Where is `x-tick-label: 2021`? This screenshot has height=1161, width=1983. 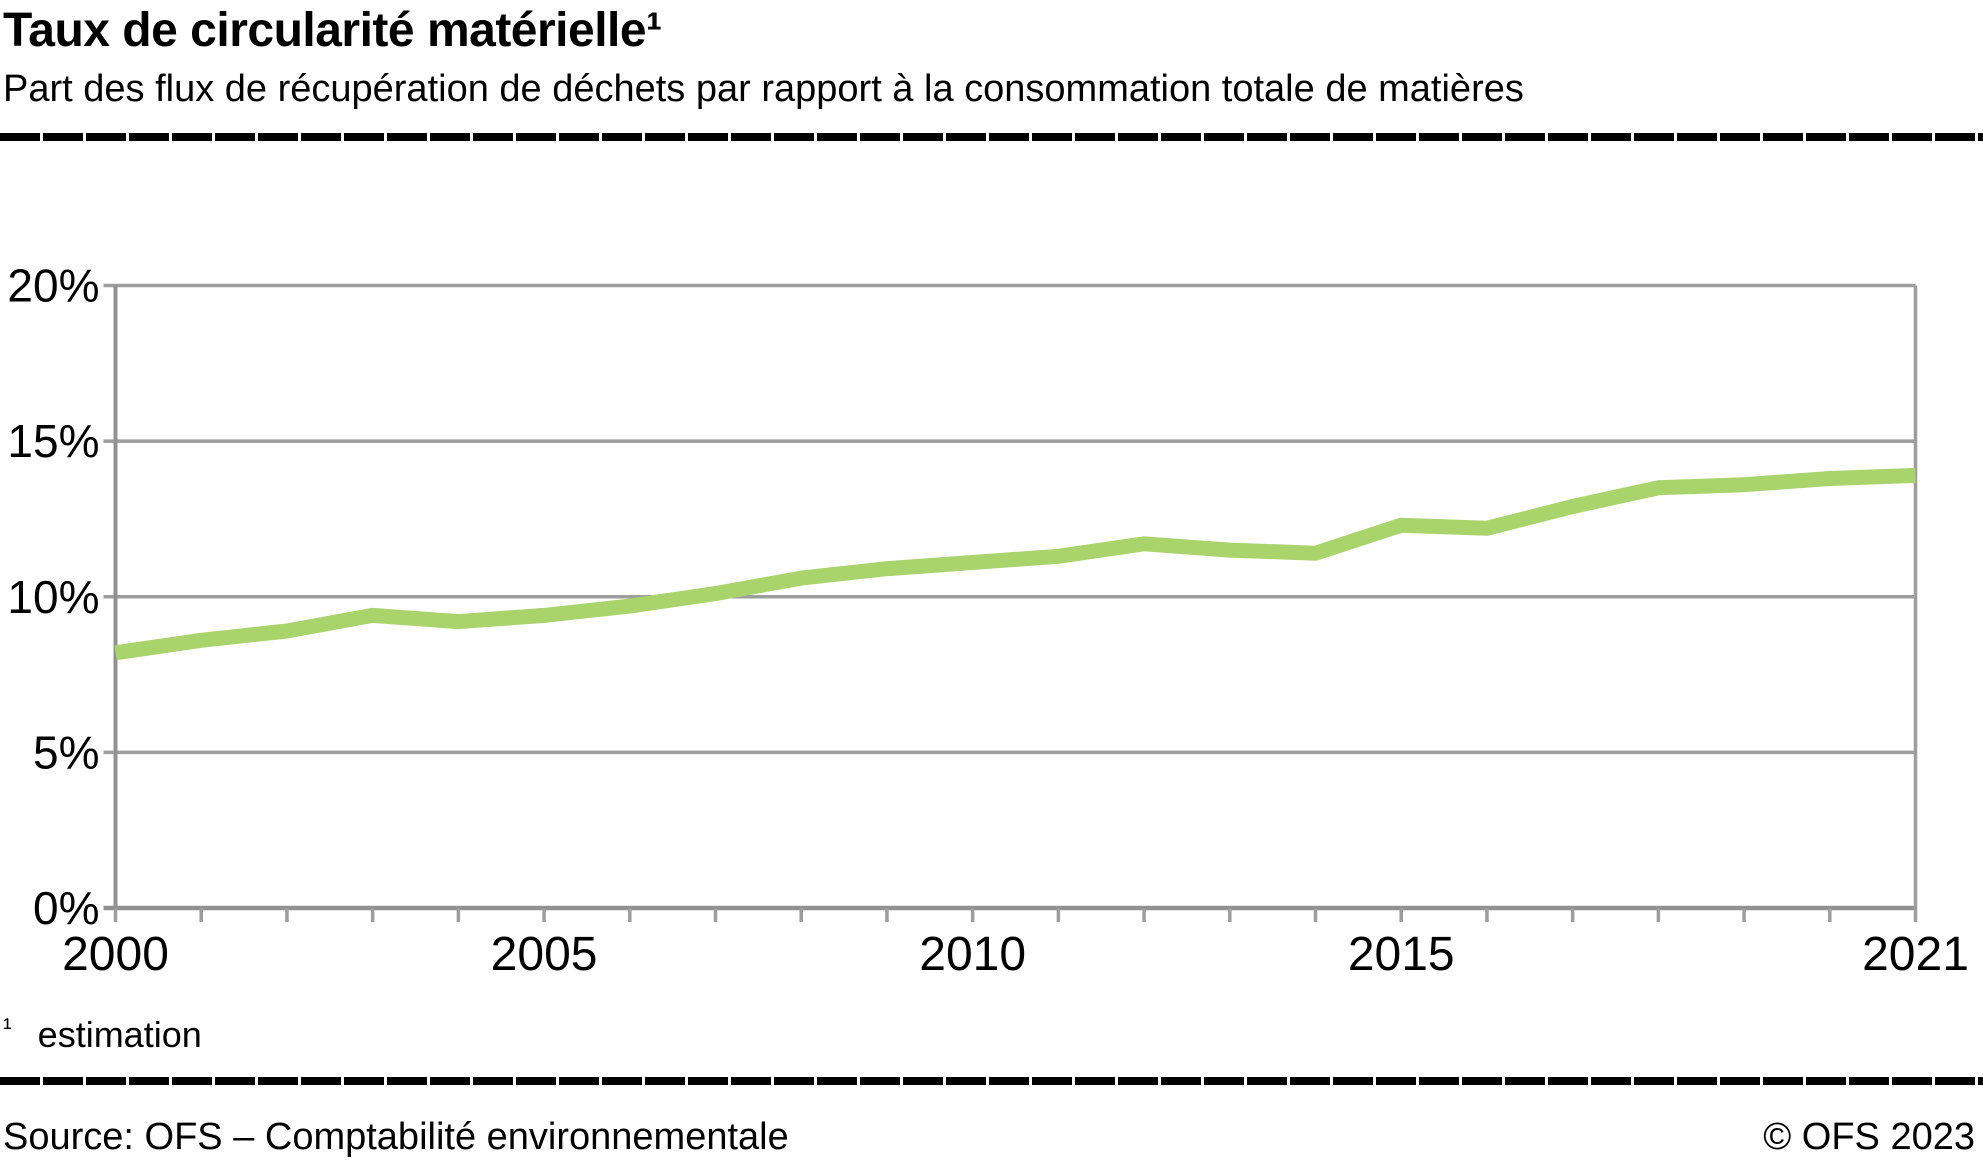
x-tick-label: 2021 is located at coordinates (1915, 954).